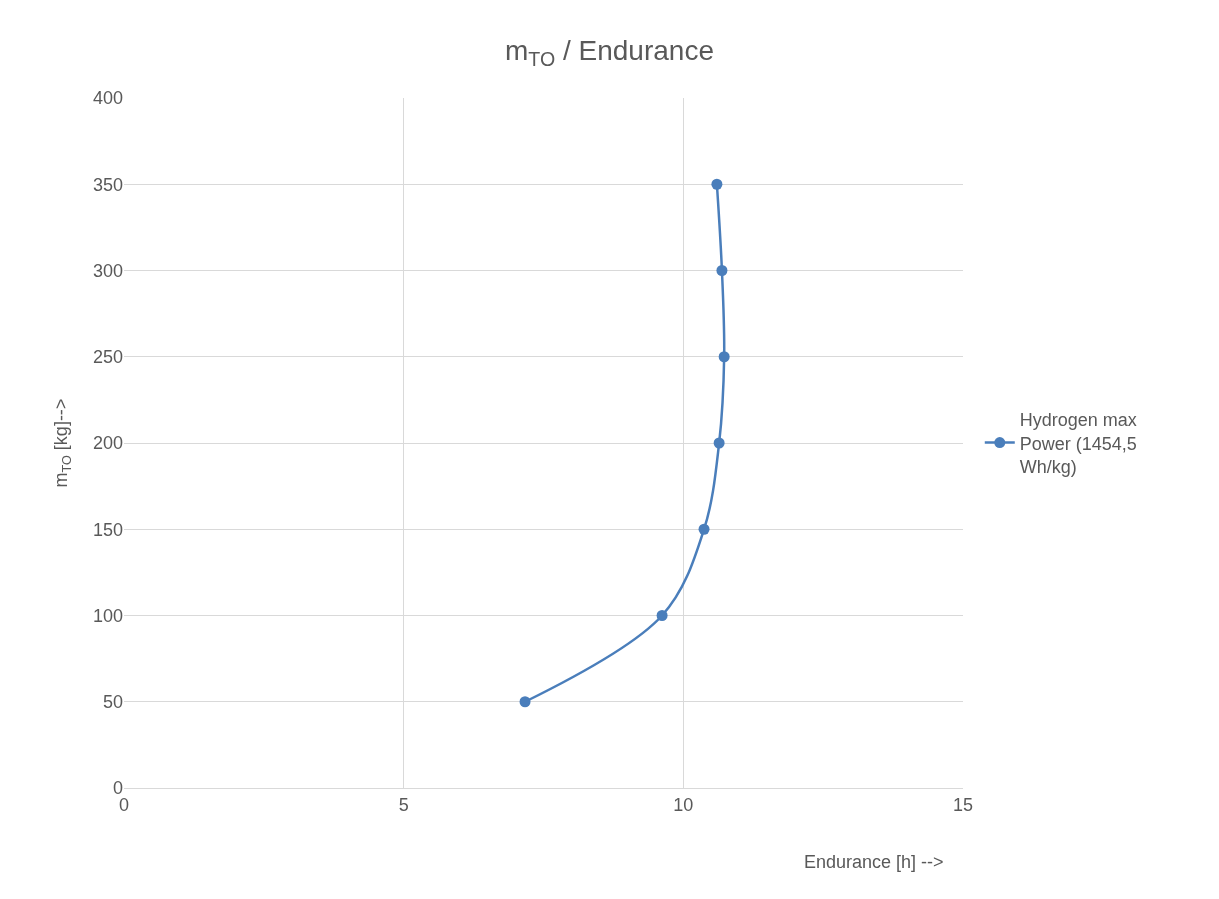 Image resolution: width=1219 pixels, height=899 pixels. Describe the element at coordinates (107, 98) in the screenshot. I see `y-tick-label: 400` at that location.